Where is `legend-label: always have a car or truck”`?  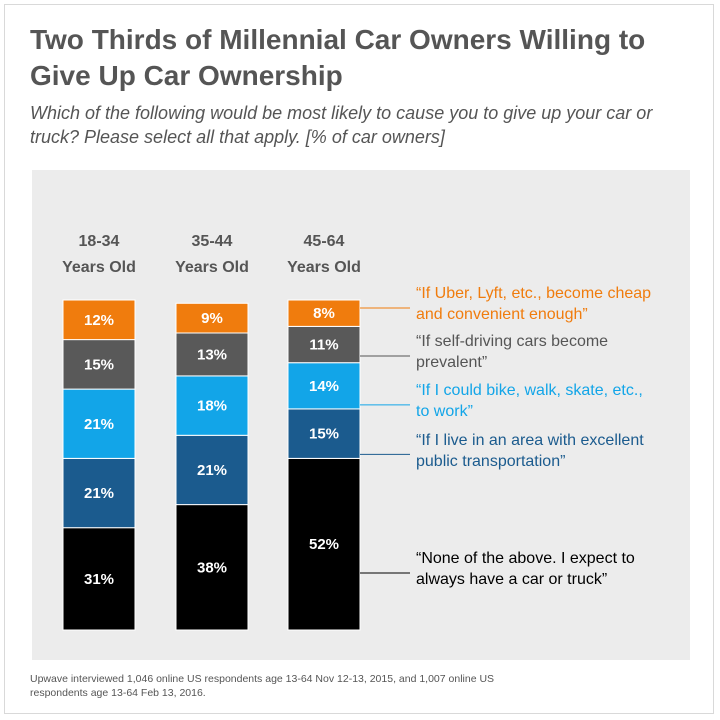
legend-label: always have a car or truck” is located at coordinates (511, 579).